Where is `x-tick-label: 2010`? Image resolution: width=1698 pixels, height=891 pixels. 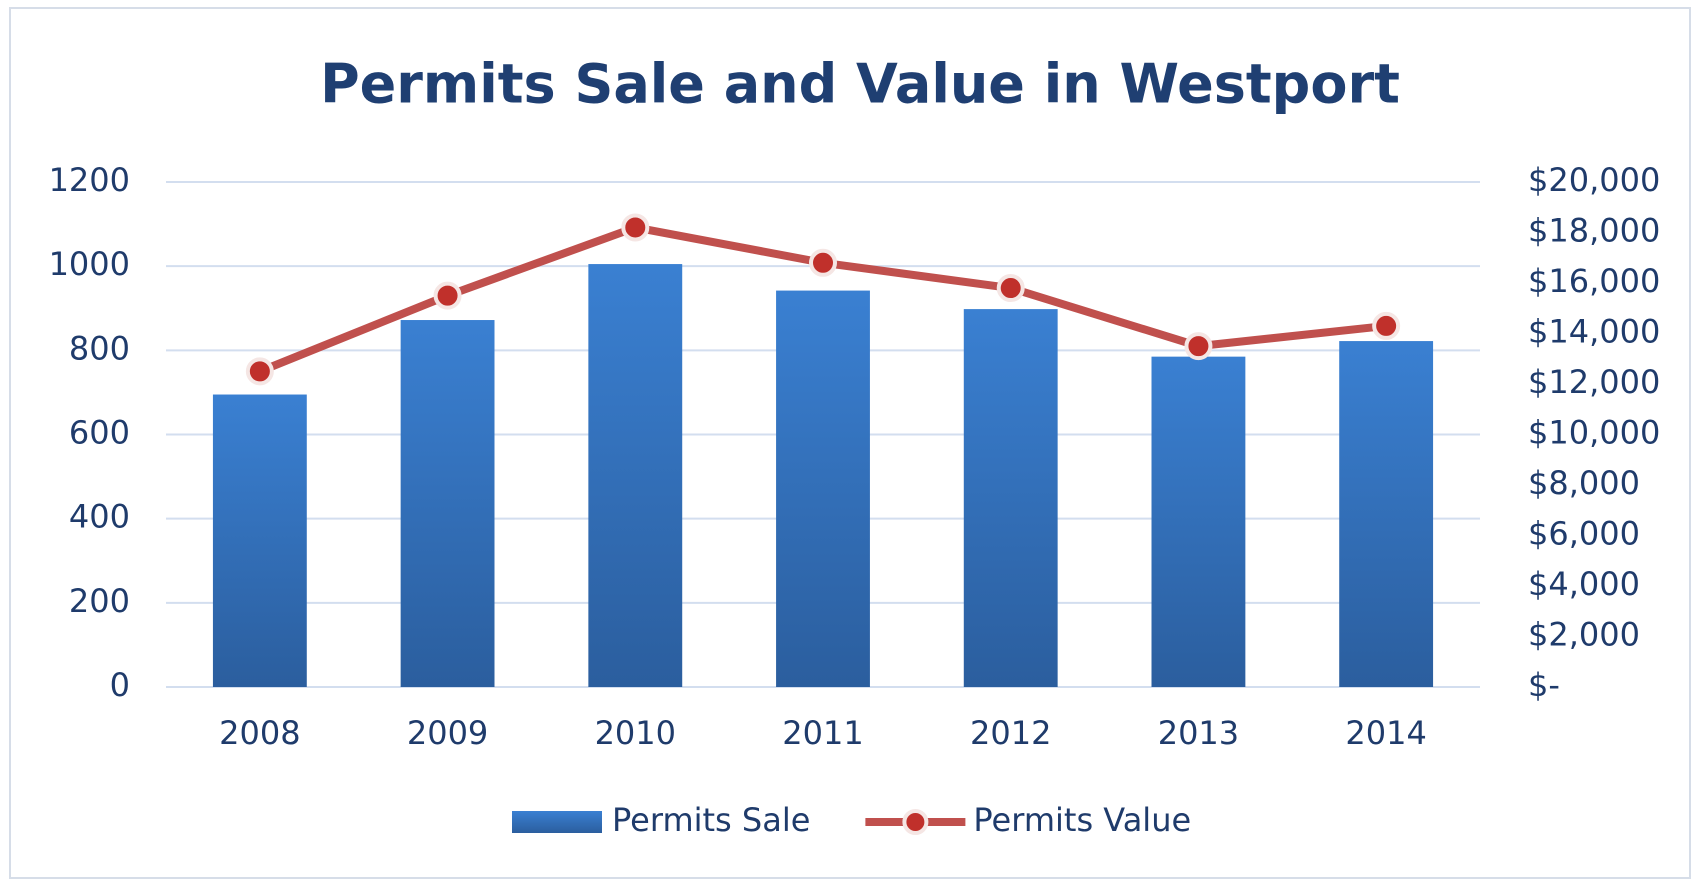
x-tick-label: 2010 is located at coordinates (635, 733).